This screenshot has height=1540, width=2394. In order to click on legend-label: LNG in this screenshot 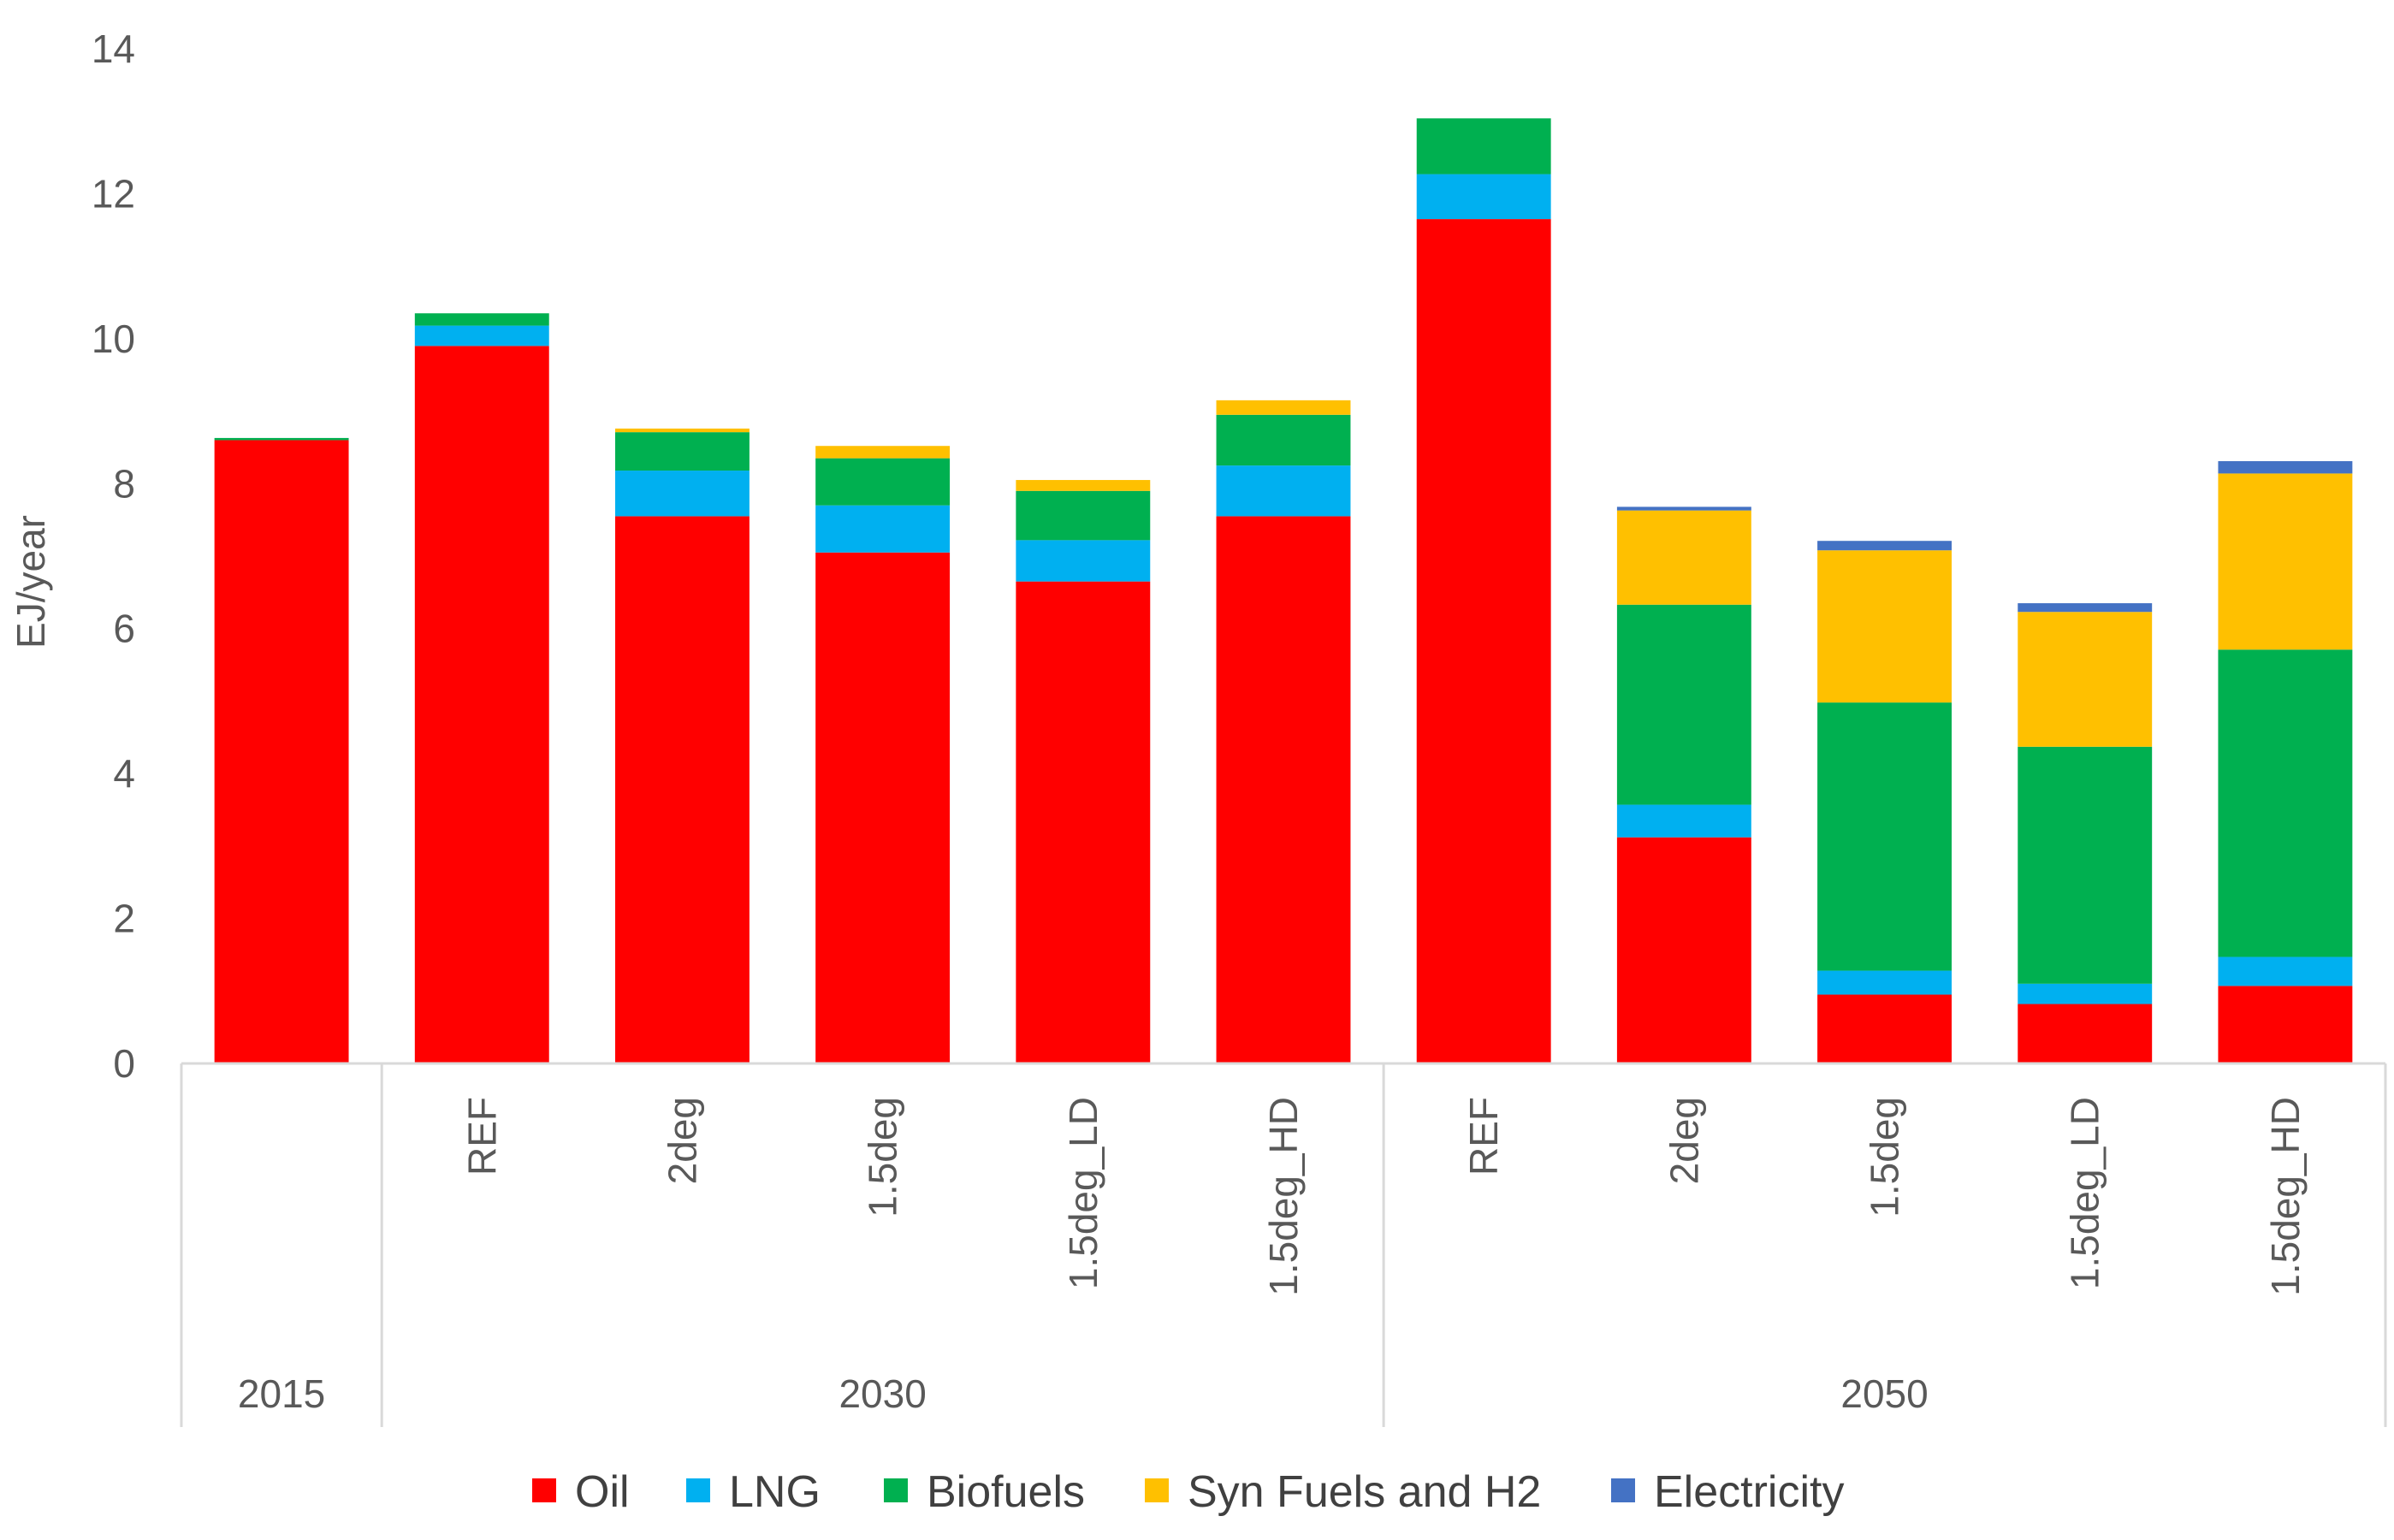, I will do `click(775, 1492)`.